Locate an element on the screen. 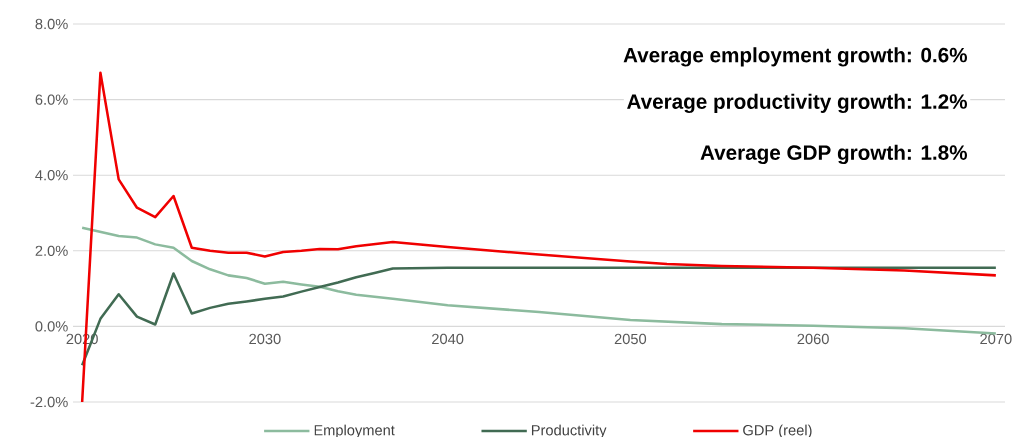  annotation: Average GDP growth: 1.8% is located at coordinates (833, 154).